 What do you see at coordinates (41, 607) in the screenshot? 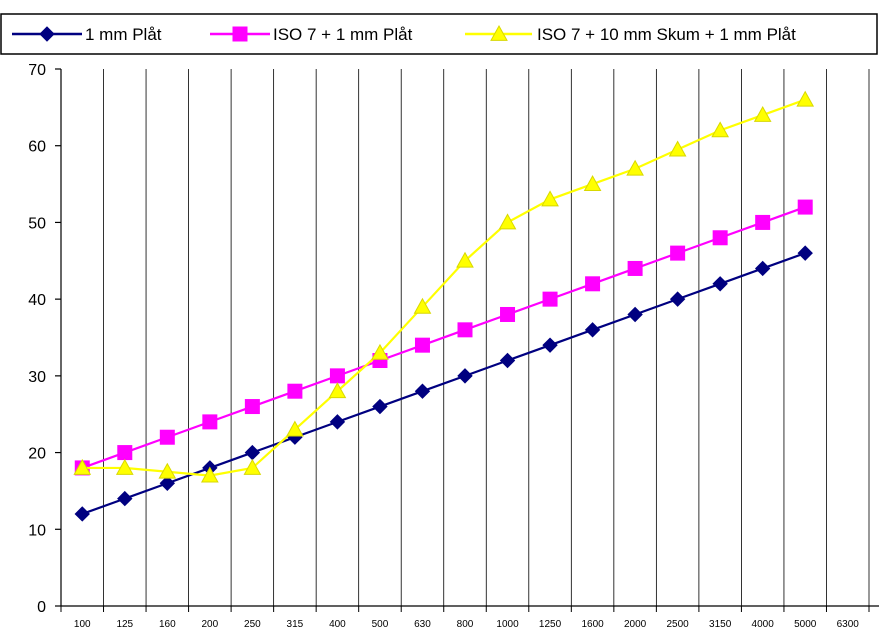
I see `y-tick-label: 0` at bounding box center [41, 607].